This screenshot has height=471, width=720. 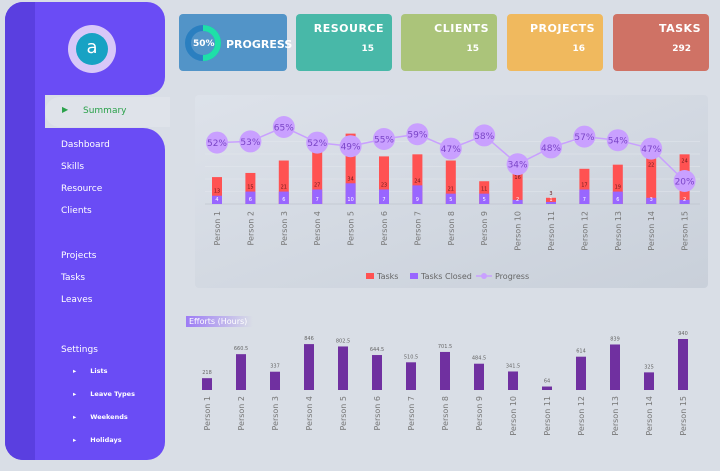 I want to click on tasks-data-label: 11, so click(x=484, y=190).